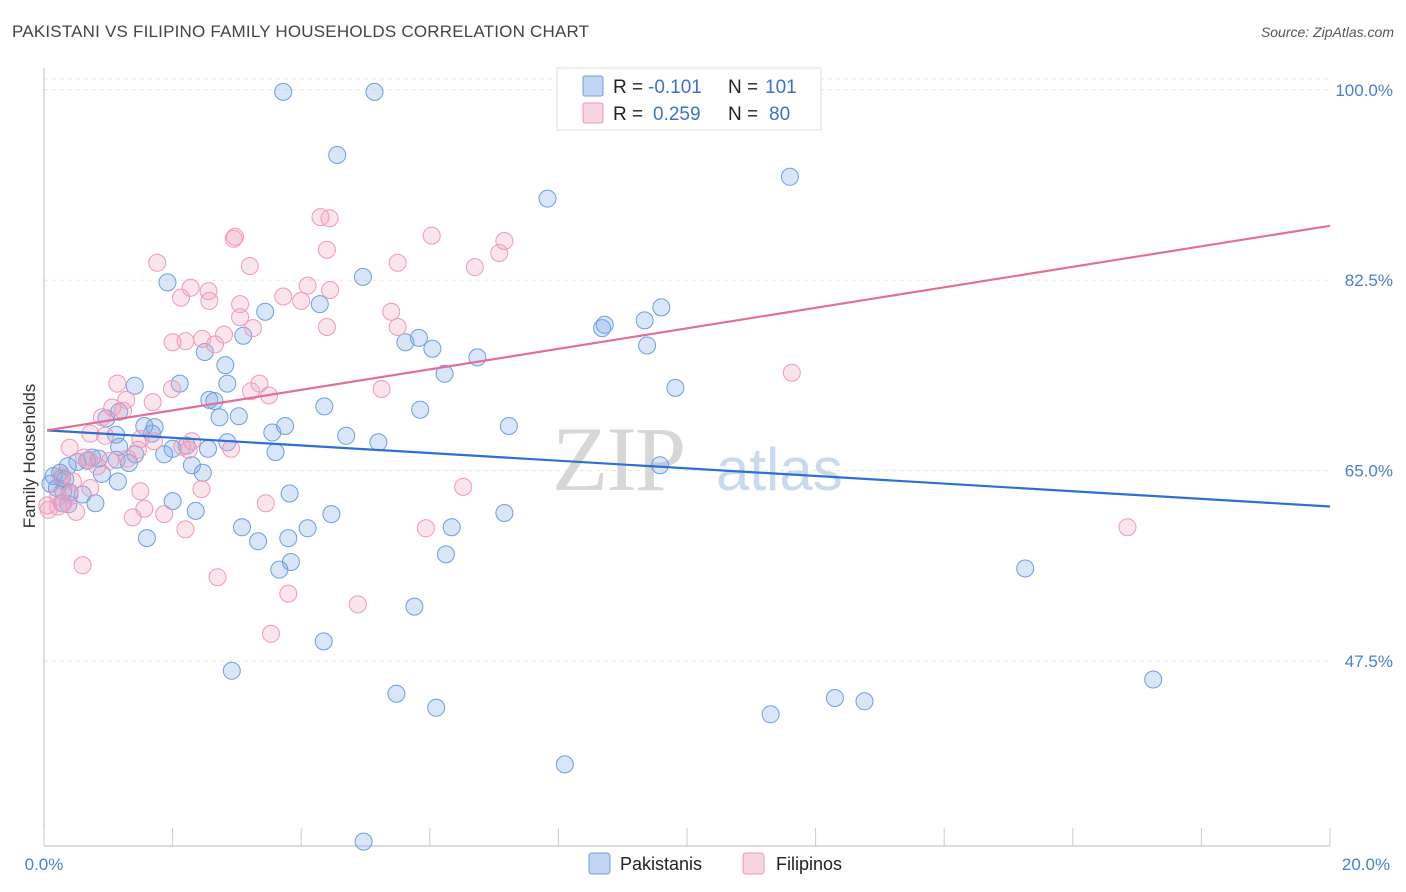 Image resolution: width=1406 pixels, height=892 pixels. I want to click on y-tick-label: 65.0%, so click(1369, 471).